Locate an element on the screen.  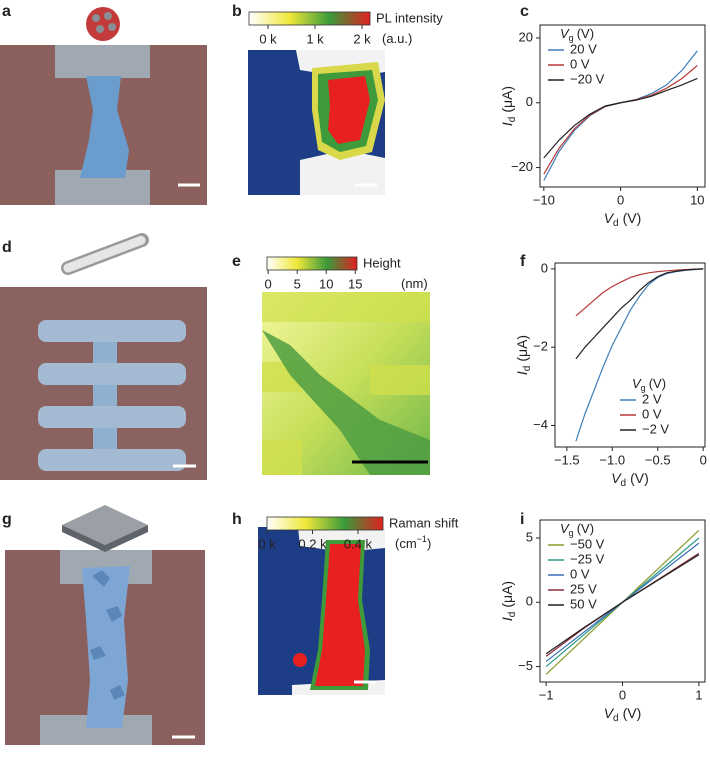
legend-label: −50 V is located at coordinates (587, 543).